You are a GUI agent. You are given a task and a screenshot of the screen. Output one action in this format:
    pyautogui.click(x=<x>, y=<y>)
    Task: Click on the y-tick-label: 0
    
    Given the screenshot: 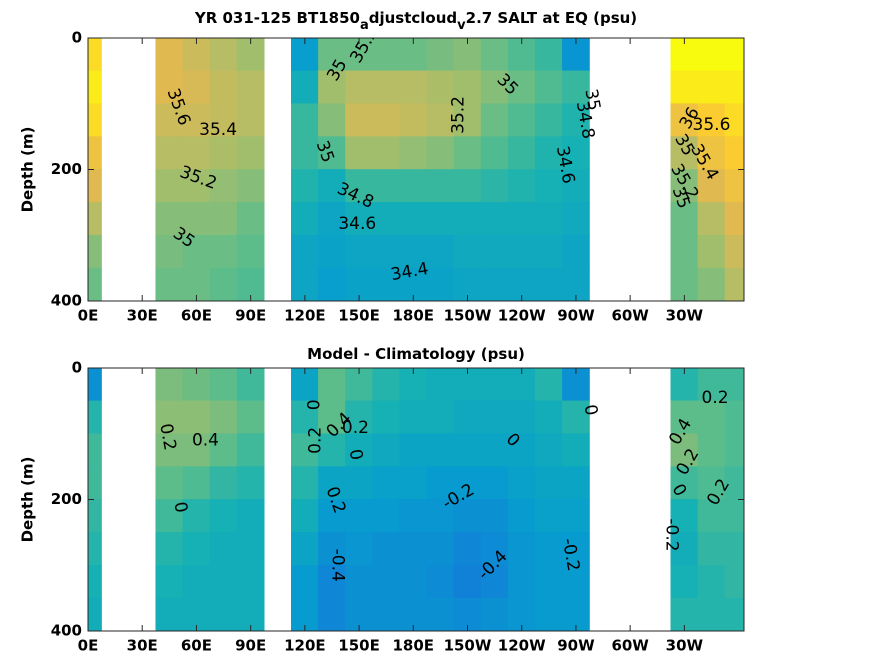 What is the action you would take?
    pyautogui.click(x=77, y=368)
    